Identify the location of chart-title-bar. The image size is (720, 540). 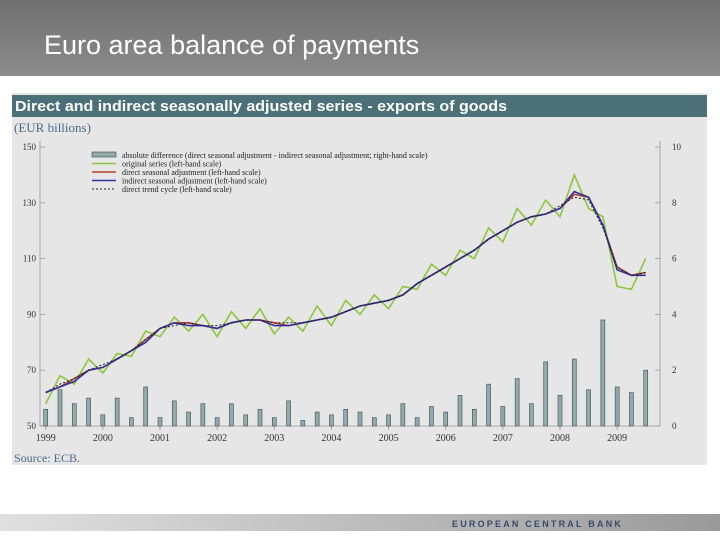
(359, 106).